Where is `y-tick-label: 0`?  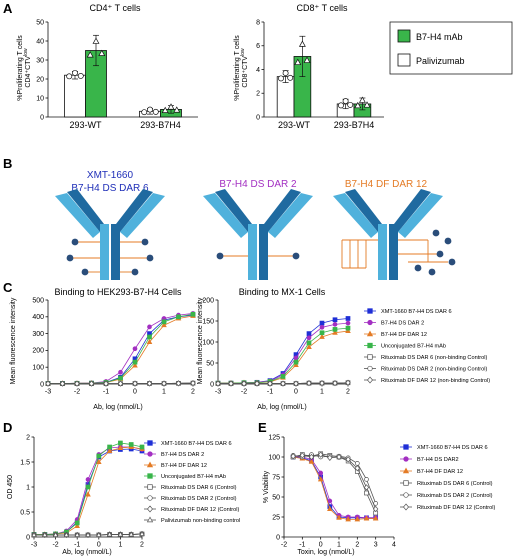
y-tick-label: 0 is located at coordinates (42, 384).